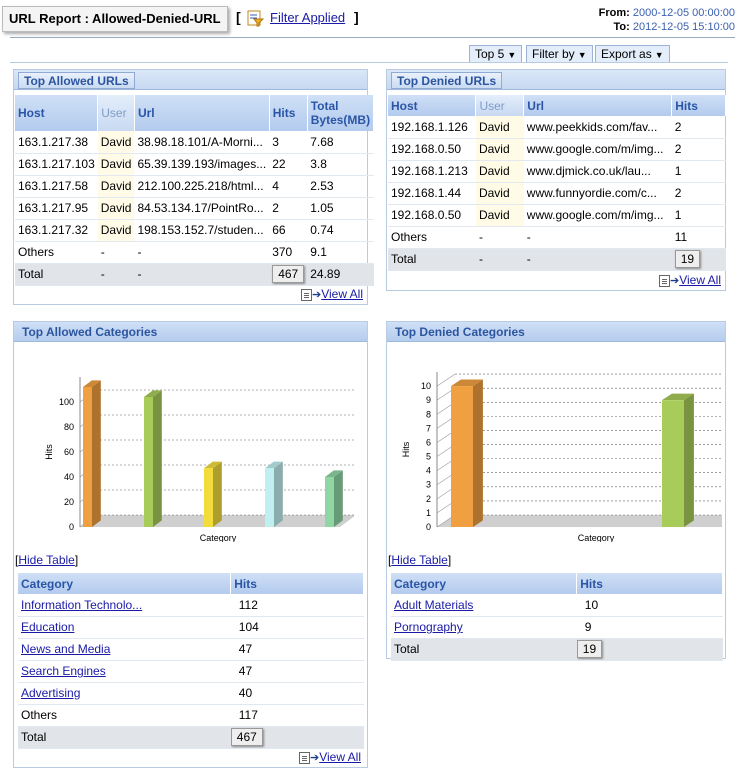 The image size is (743, 775). What do you see at coordinates (432, 259) in the screenshot?
I see `host-cell: Total` at bounding box center [432, 259].